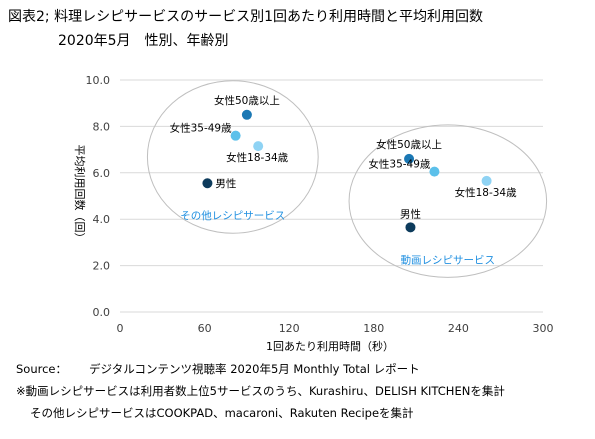  What do you see at coordinates (373, 328) in the screenshot?
I see `x-tick-label: 180` at bounding box center [373, 328].